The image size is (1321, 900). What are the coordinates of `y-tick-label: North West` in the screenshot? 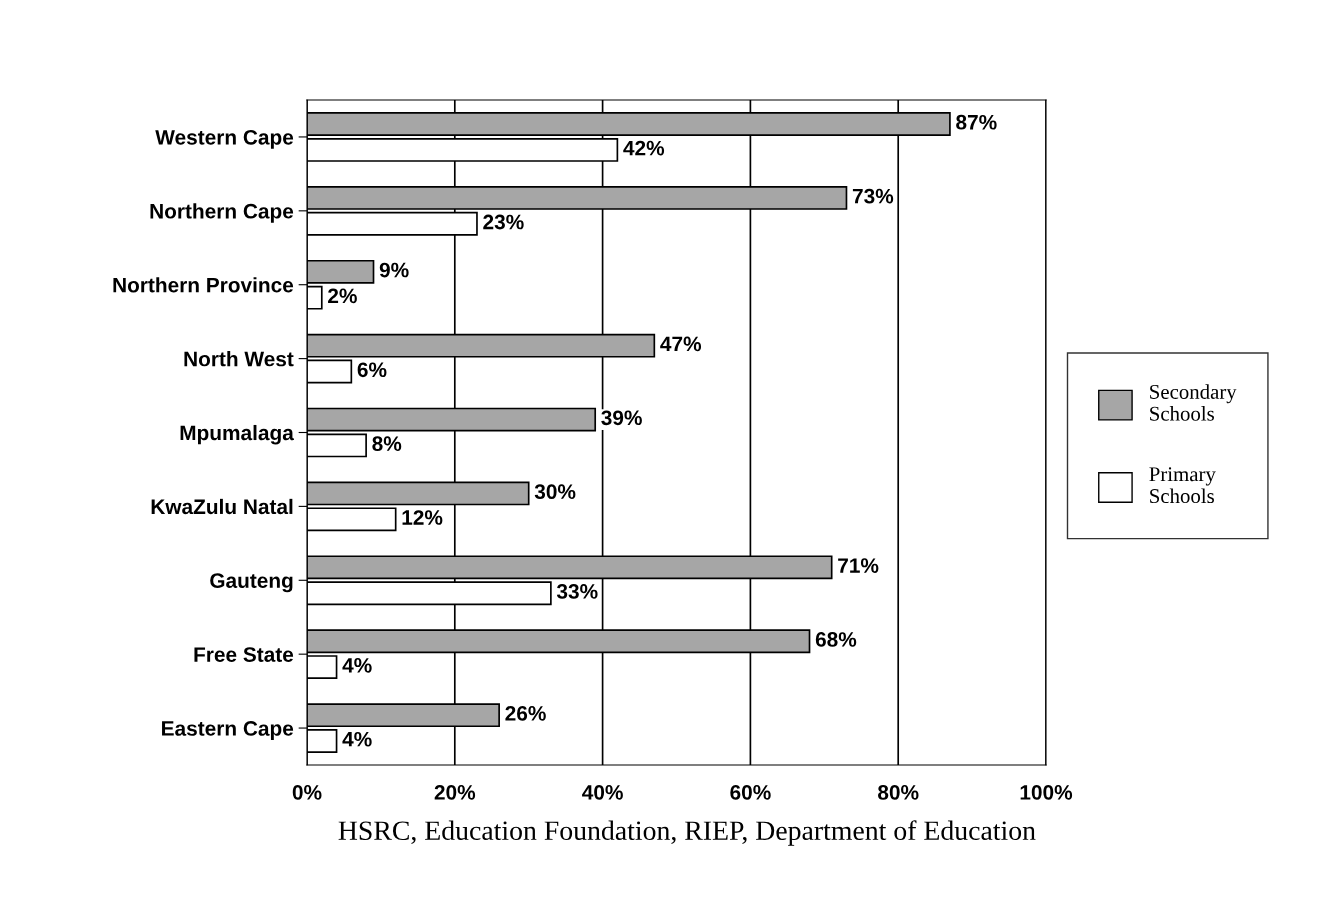 It's located at (239, 359).